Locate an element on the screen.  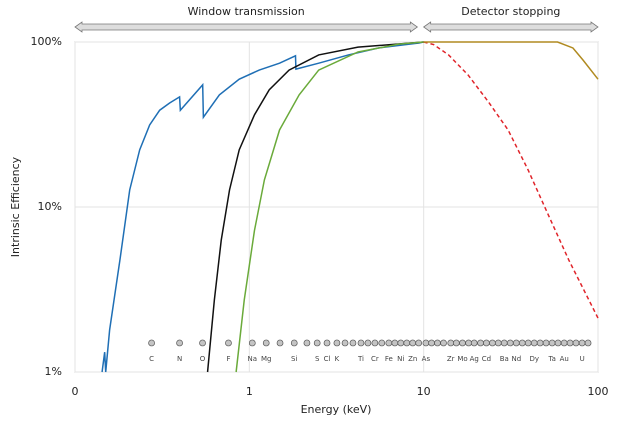
element-label: Mg is located at coordinates (266, 359).